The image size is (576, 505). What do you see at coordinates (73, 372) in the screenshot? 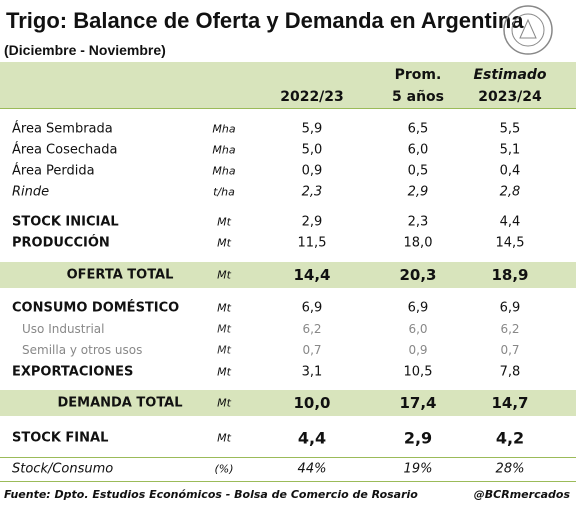
I see `row-label: EXPORTACIONES` at bounding box center [73, 372].